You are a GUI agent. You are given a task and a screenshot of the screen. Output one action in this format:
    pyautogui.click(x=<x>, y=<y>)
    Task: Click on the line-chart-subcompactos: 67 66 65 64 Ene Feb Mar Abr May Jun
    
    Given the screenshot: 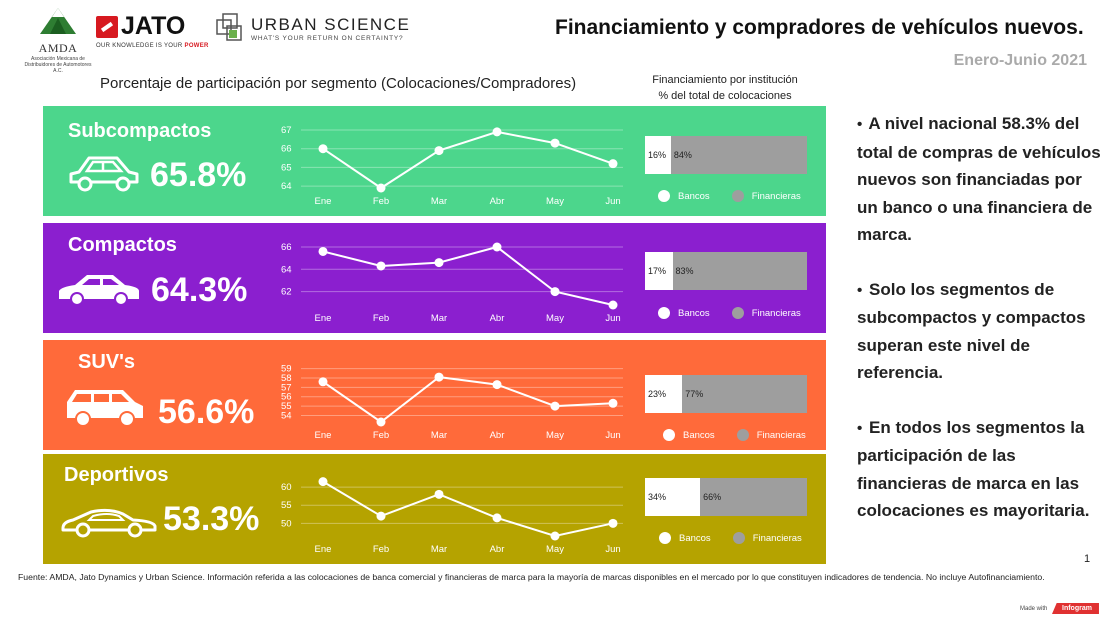 What is the action you would take?
    pyautogui.click(x=452, y=166)
    